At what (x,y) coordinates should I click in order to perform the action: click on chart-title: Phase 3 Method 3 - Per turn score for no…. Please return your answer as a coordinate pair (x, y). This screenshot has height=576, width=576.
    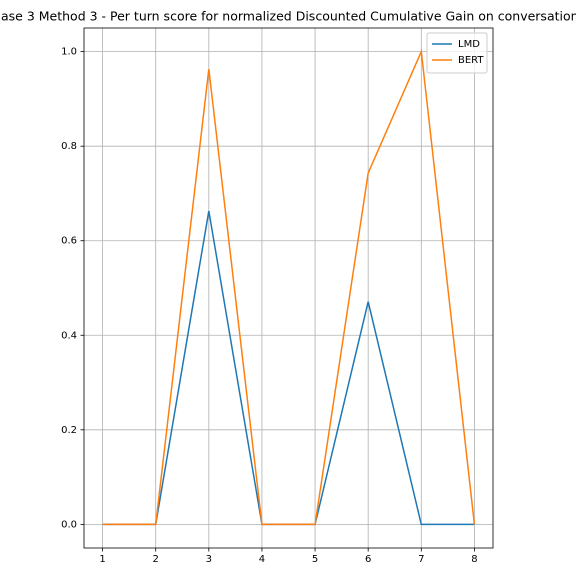
    Looking at the image, I should click on (288, 16).